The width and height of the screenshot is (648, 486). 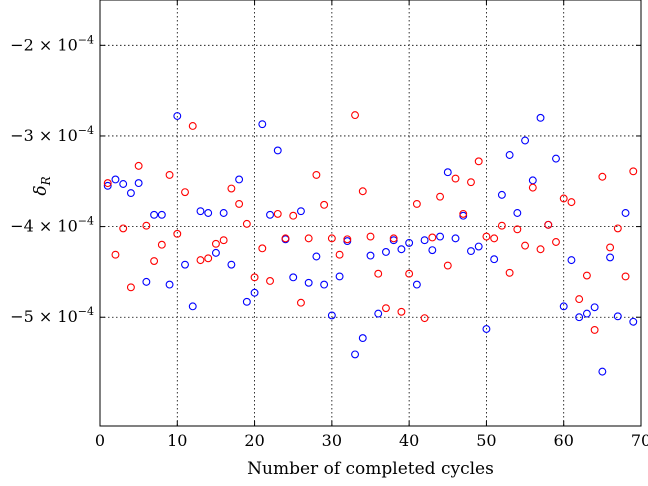 What do you see at coordinates (52, 134) in the screenshot?
I see `y-tick-label: −3 × 10⁻⁴` at bounding box center [52, 134].